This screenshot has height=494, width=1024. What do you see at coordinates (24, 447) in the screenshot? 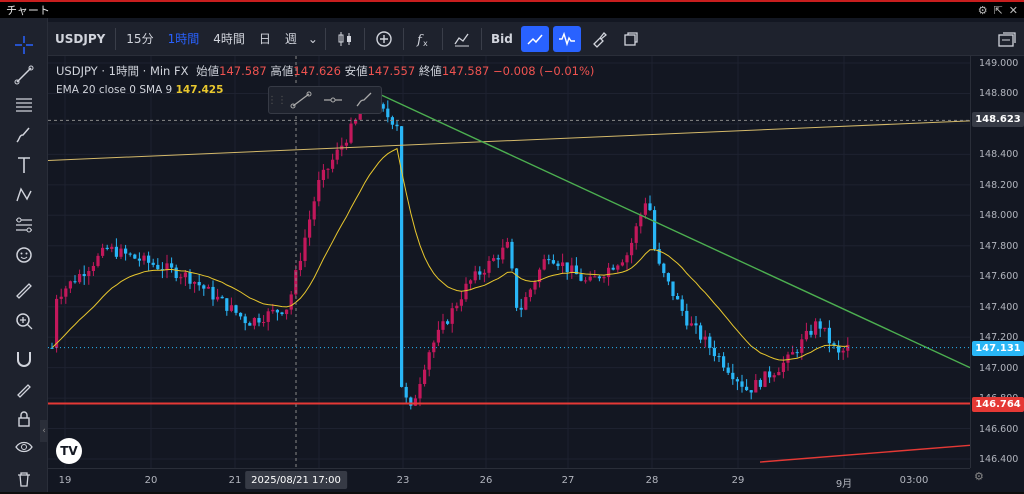
I see `eye-icon` at bounding box center [24, 447].